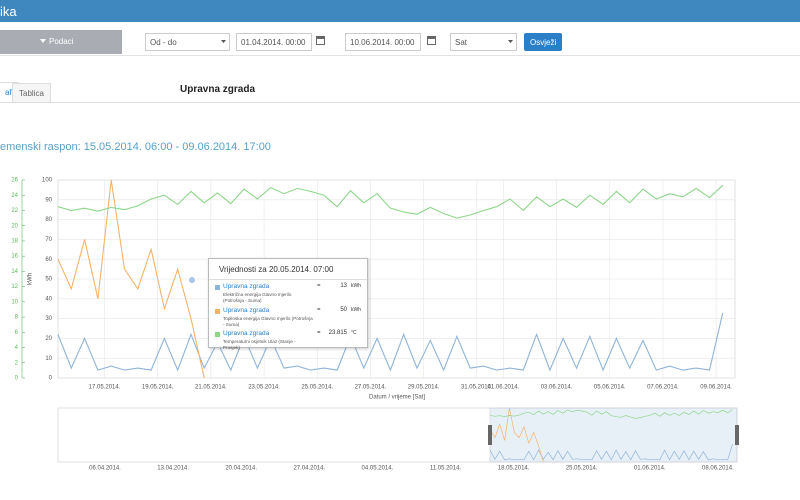 The width and height of the screenshot is (800, 500). What do you see at coordinates (48, 339) in the screenshot?
I see `y-tick-label: 20` at bounding box center [48, 339].